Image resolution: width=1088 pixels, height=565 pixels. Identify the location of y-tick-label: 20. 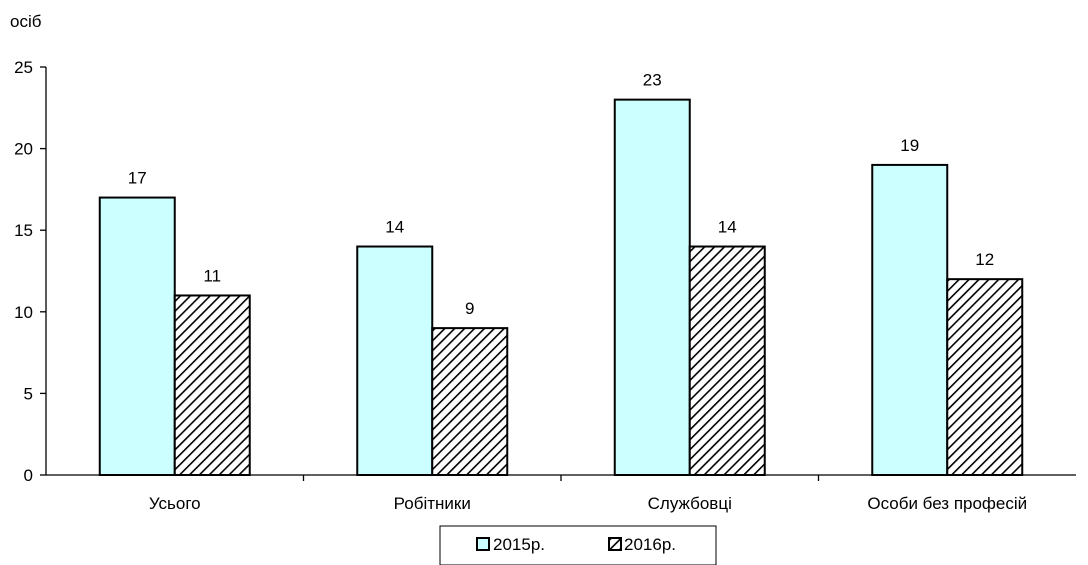
(23, 149).